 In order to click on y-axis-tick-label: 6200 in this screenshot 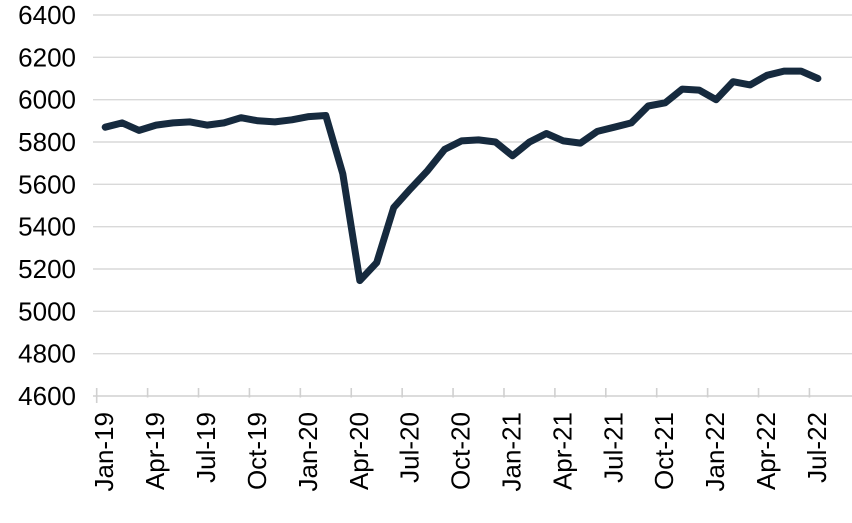, I will do `click(47, 57)`.